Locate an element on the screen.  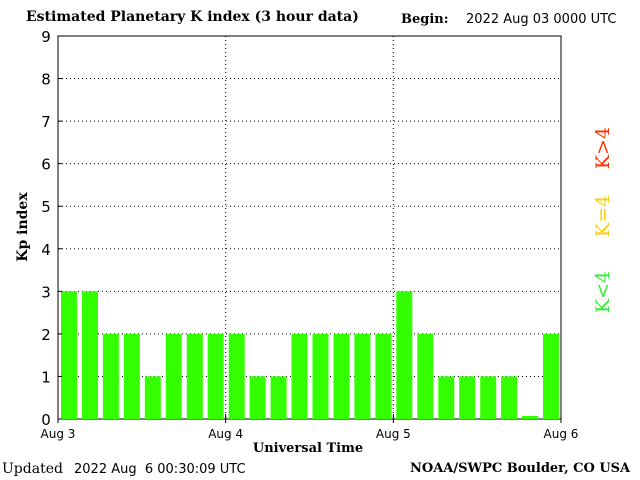
y-tick-label: 5 is located at coordinates (46, 207).